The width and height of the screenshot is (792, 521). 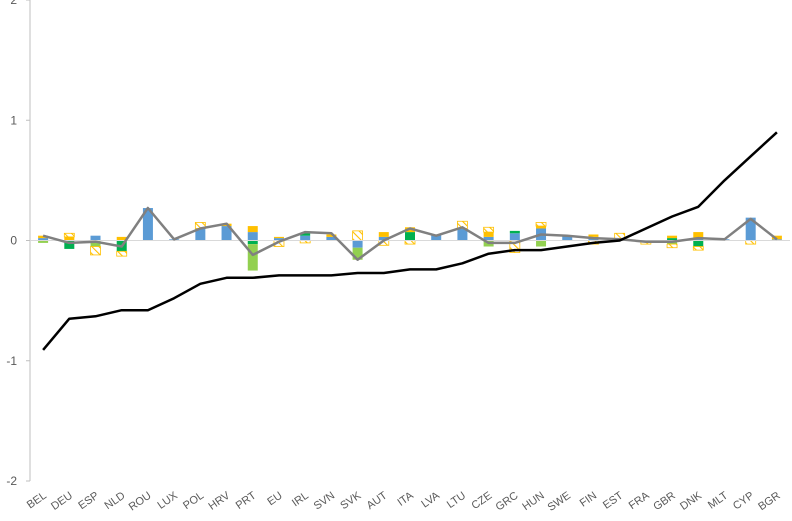 What do you see at coordinates (613, 500) in the screenshot?
I see `x-tick-label: EST` at bounding box center [613, 500].